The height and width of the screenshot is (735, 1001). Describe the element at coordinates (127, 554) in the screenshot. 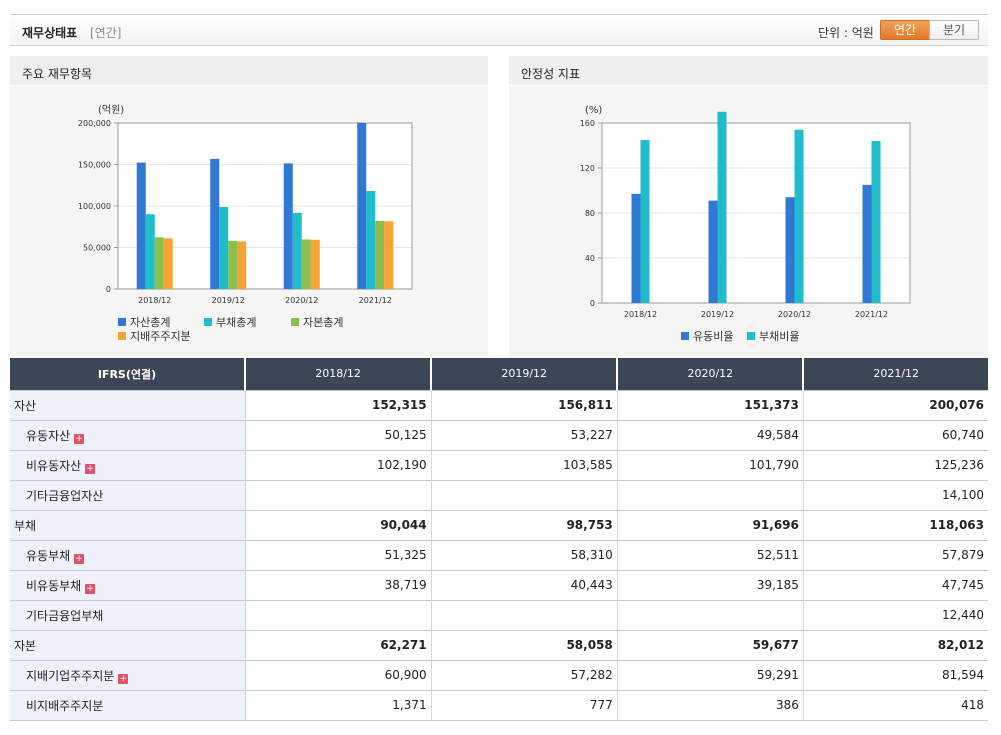

I see `row-label: 유동부채 +` at that location.